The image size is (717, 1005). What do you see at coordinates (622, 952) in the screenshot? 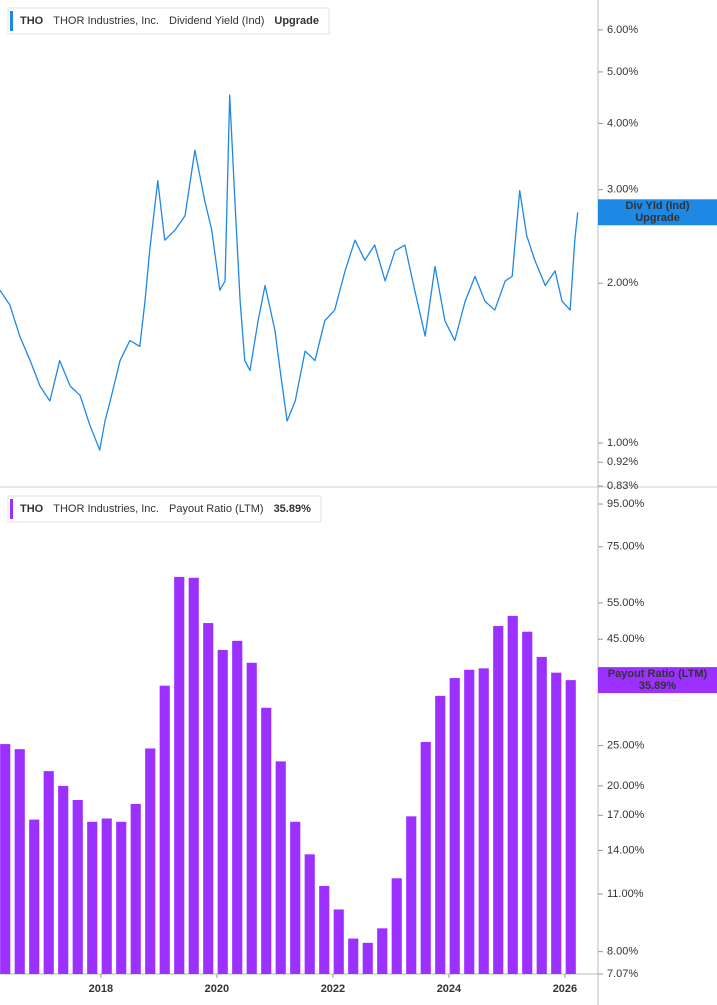
I see `y-tick-label: 8.00%` at bounding box center [622, 952].